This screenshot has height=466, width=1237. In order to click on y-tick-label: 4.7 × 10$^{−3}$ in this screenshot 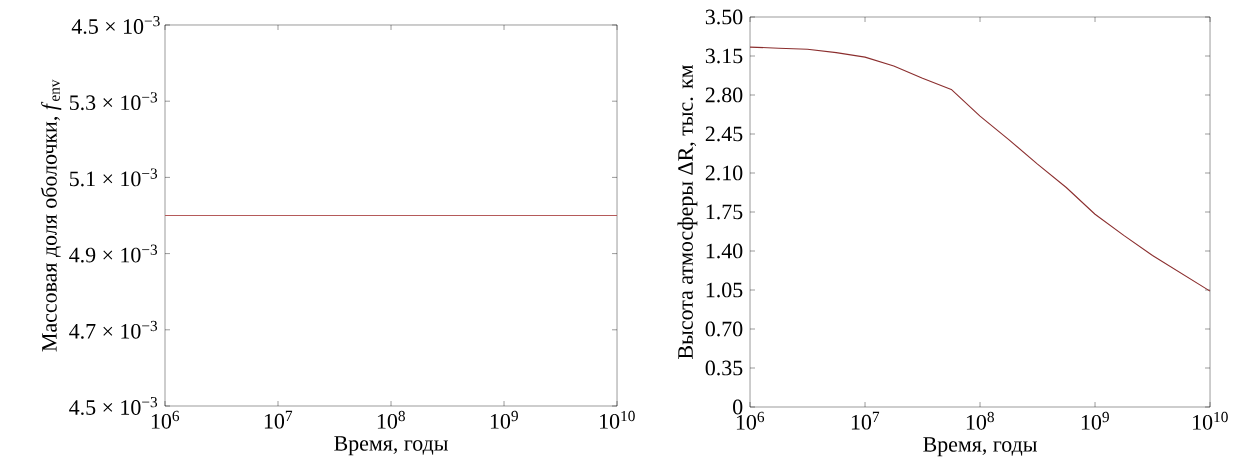, I will do `click(113, 329)`.